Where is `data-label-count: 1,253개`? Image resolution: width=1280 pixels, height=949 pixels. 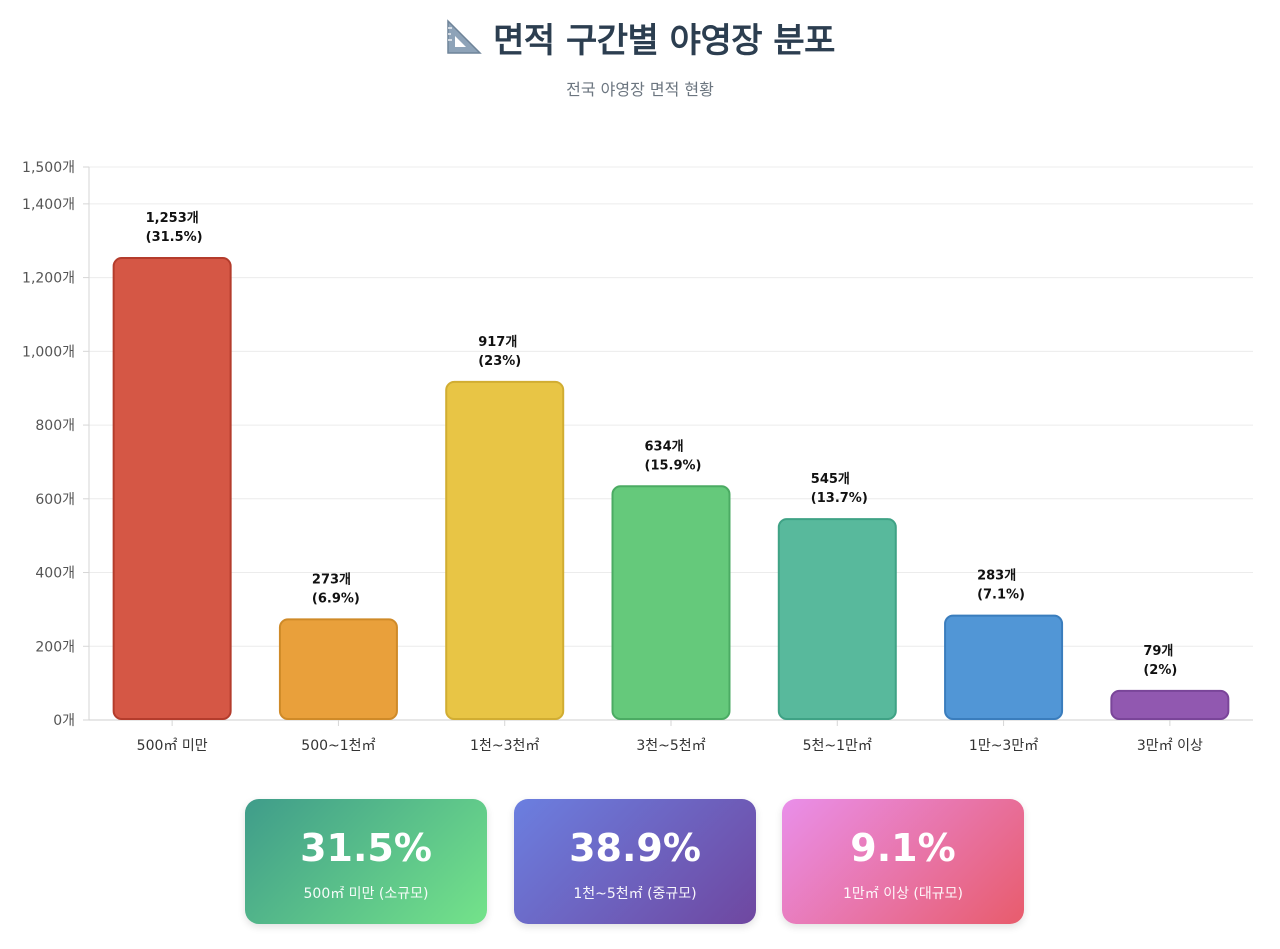
data-label-count: 1,253개 is located at coordinates (172, 218).